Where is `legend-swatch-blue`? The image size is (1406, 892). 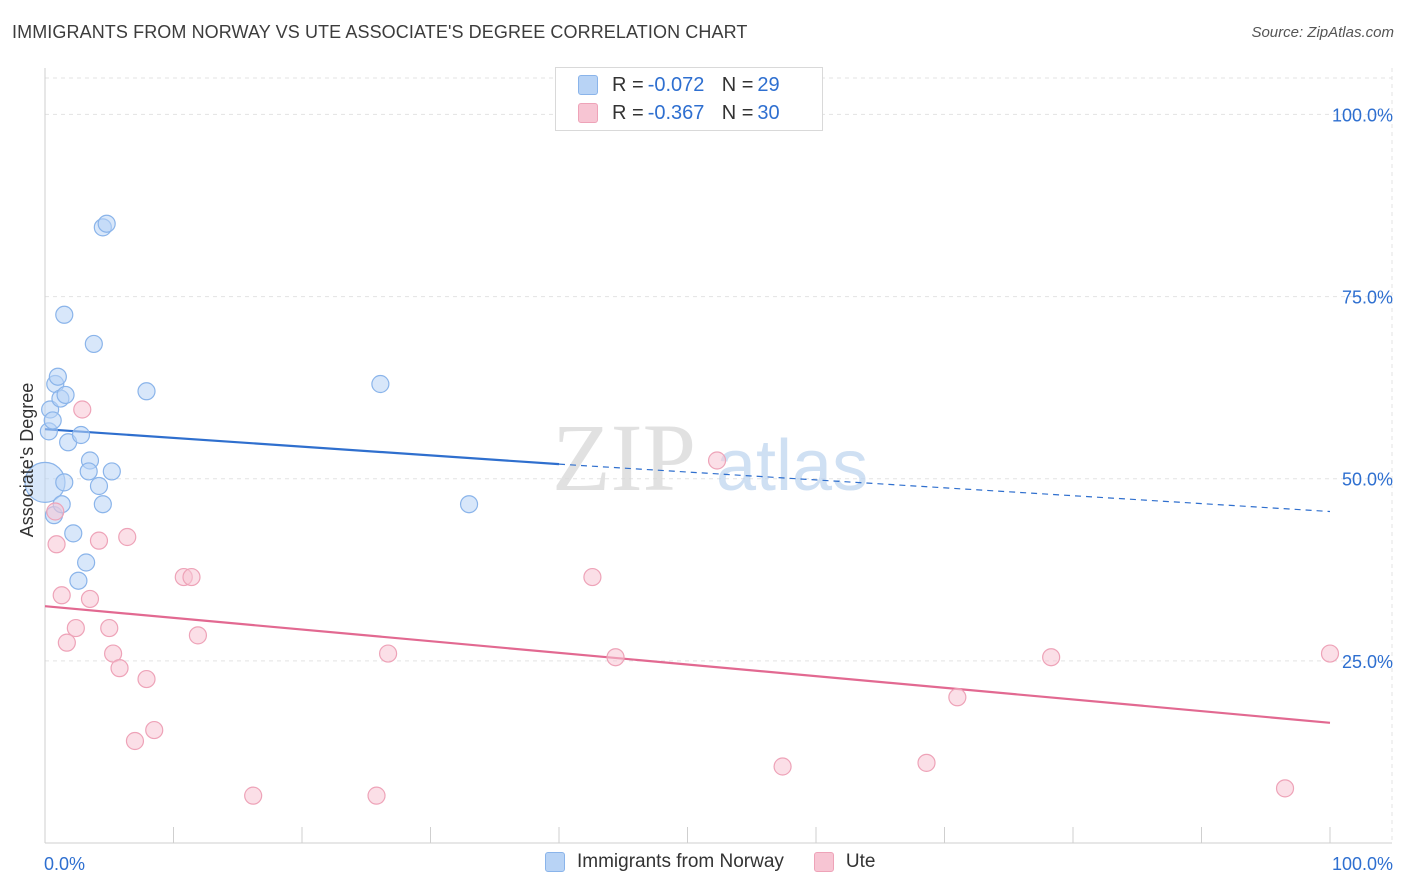 legend-swatch-blue is located at coordinates (588, 85).